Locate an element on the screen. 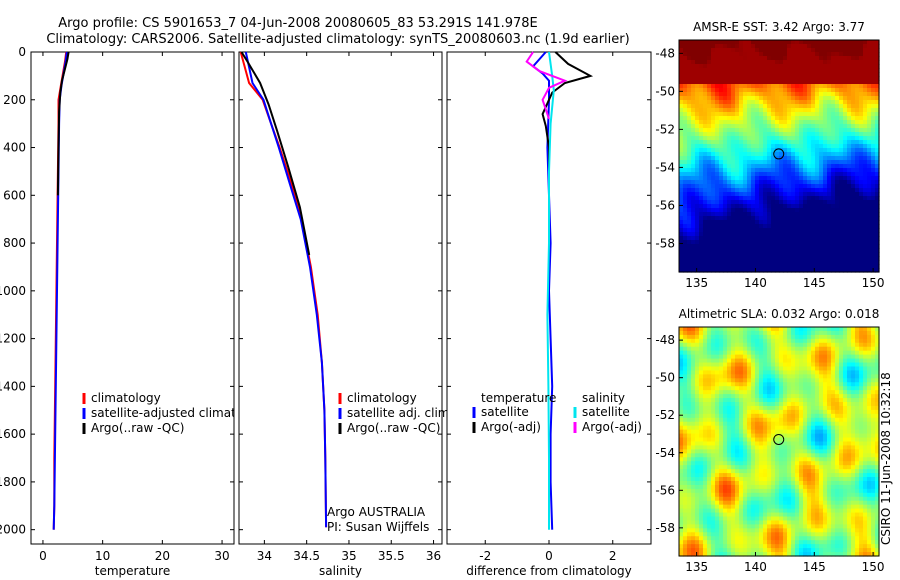  y-tick-label: 0 is located at coordinates (22, 52).